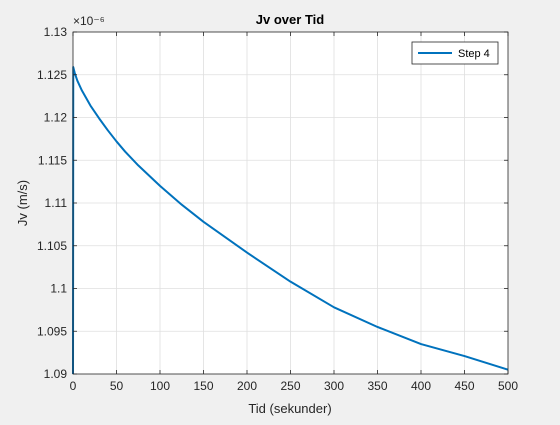 The image size is (560, 425). What do you see at coordinates (56, 32) in the screenshot?
I see `y-tick-label: 1.13` at bounding box center [56, 32].